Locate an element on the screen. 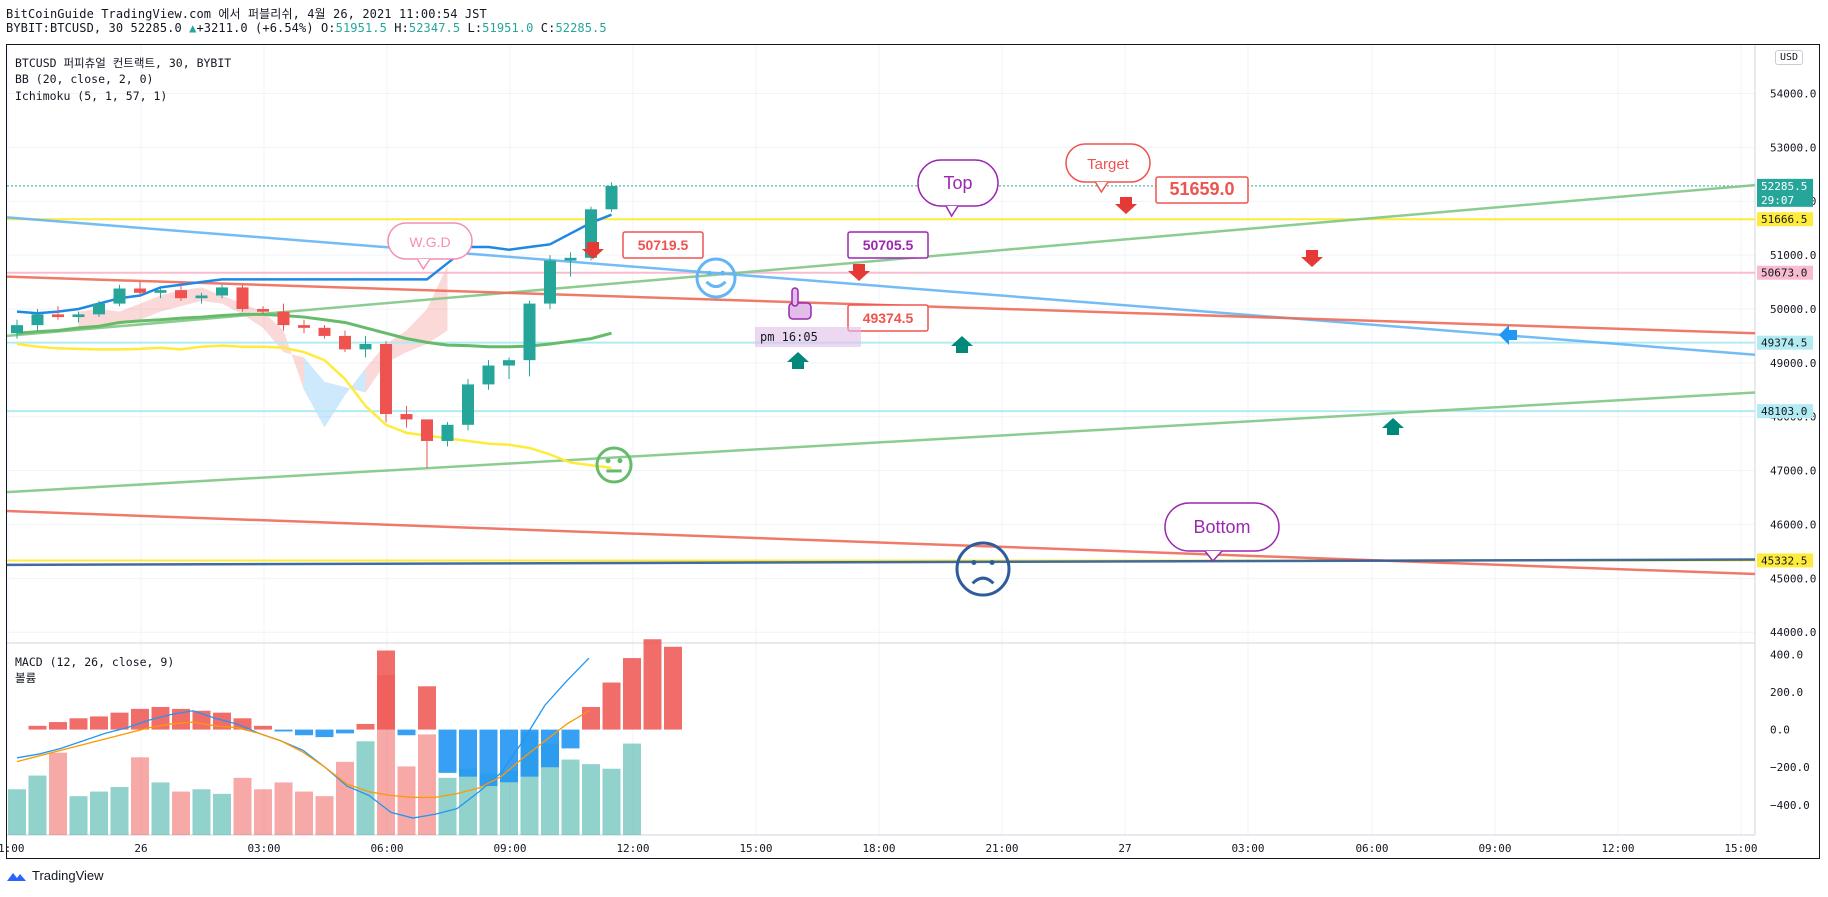 The width and height of the screenshot is (1828, 897). time-tick: 21:00 is located at coordinates (1001, 848).